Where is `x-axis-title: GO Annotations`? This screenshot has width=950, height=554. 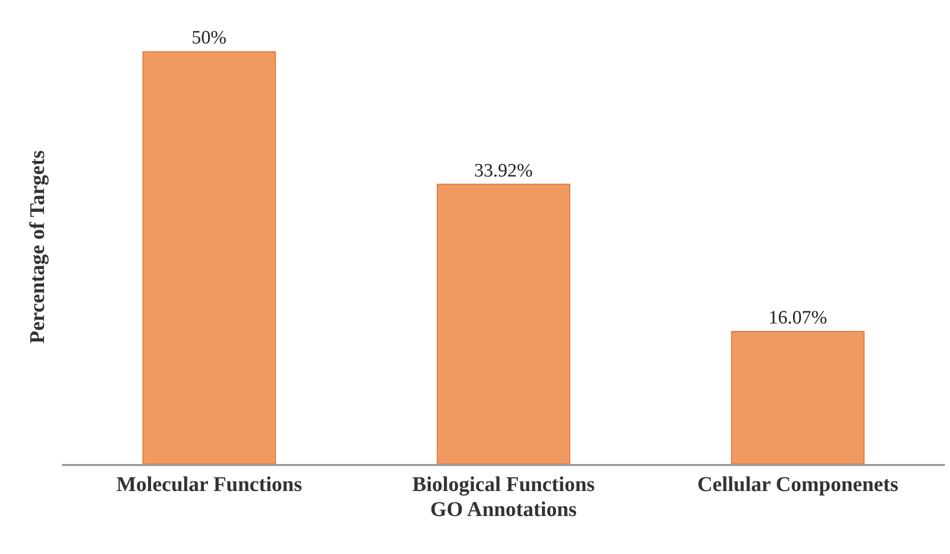
x-axis-title: GO Annotations is located at coordinates (503, 508).